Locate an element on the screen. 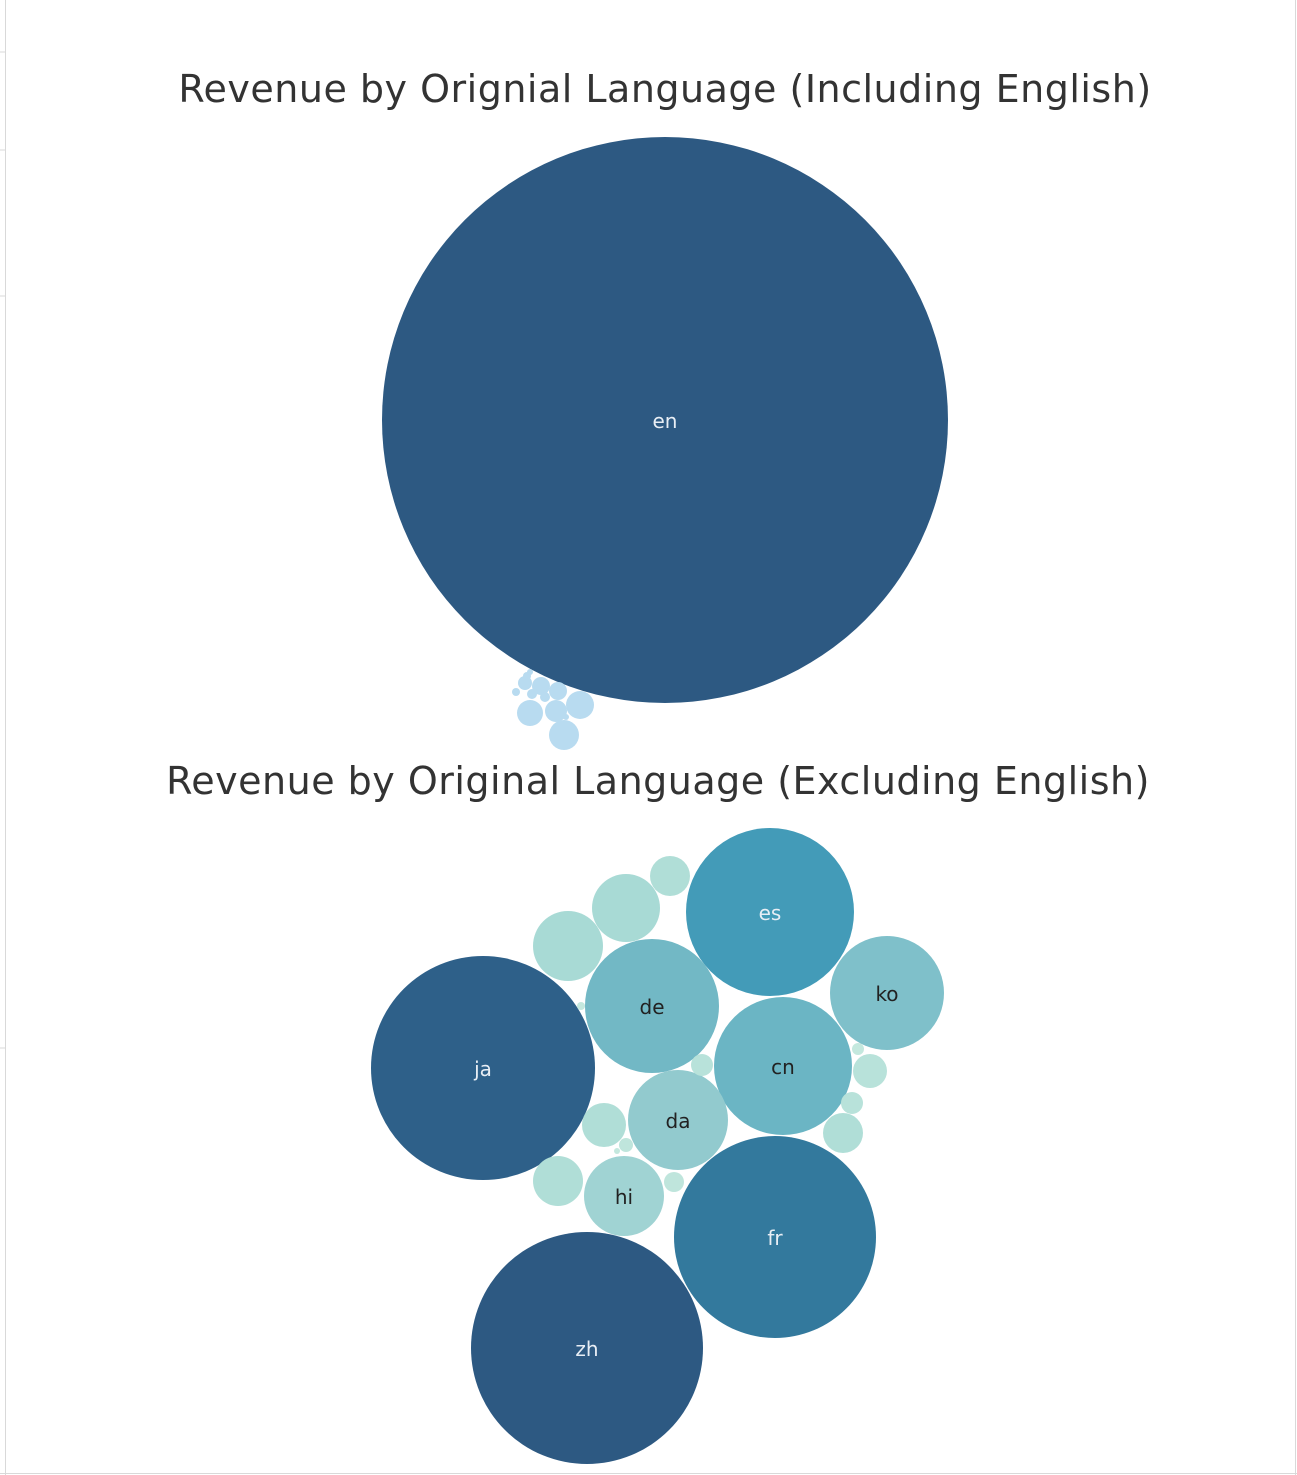 The image size is (1297, 1475). bubble-hi is located at coordinates (624, 1196).